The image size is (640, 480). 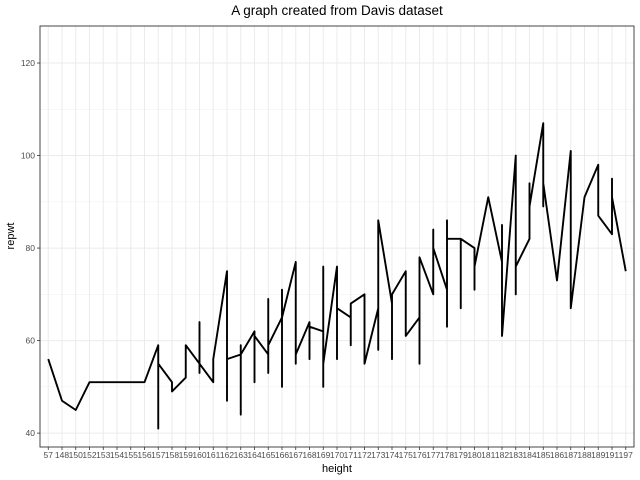 What do you see at coordinates (199, 455) in the screenshot?
I see `x-tick-label: 160` at bounding box center [199, 455].